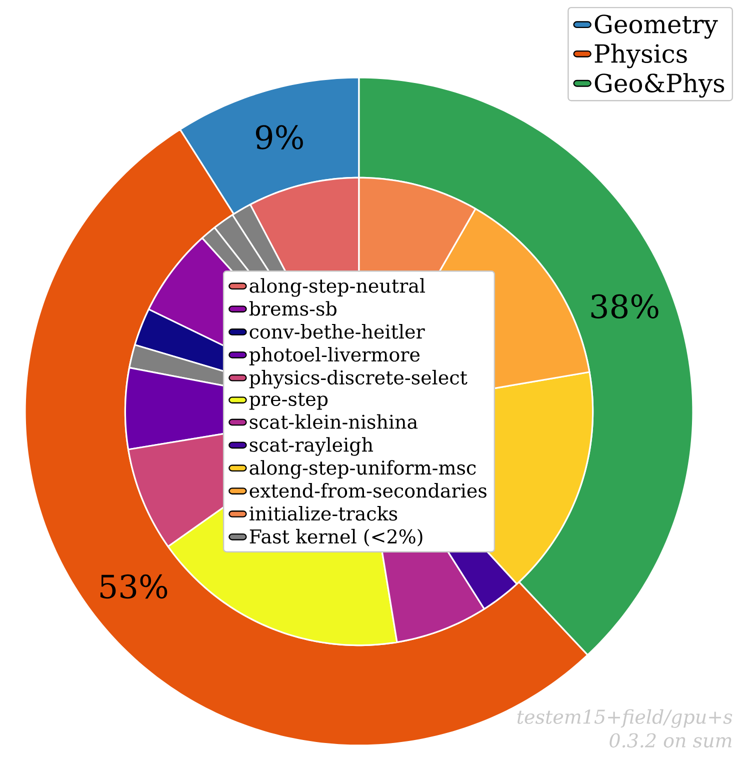 This screenshot has width=736, height=767. Describe the element at coordinates (624, 718) in the screenshot. I see `text: testem15+field/gpu+s` at that location.